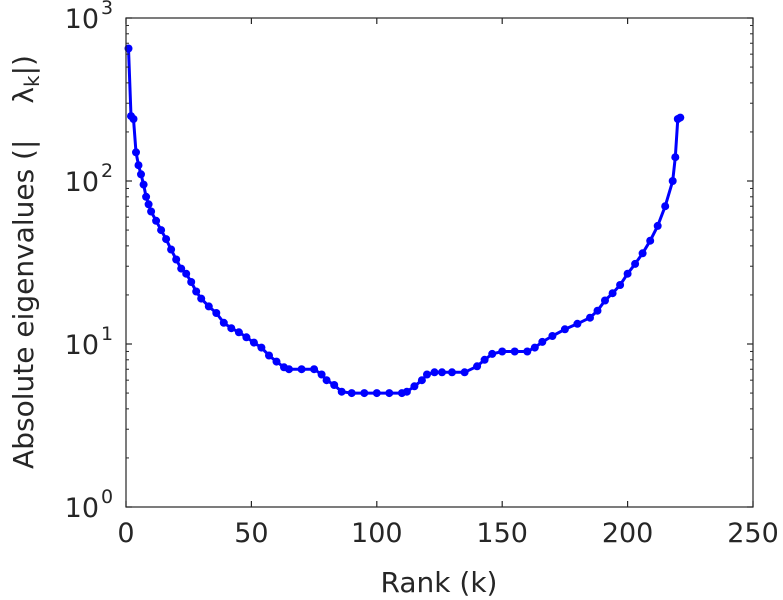 The image size is (783, 600). What do you see at coordinates (23, 65) in the screenshot?
I see `y-axis-title-suffix: |)` at bounding box center [23, 65].